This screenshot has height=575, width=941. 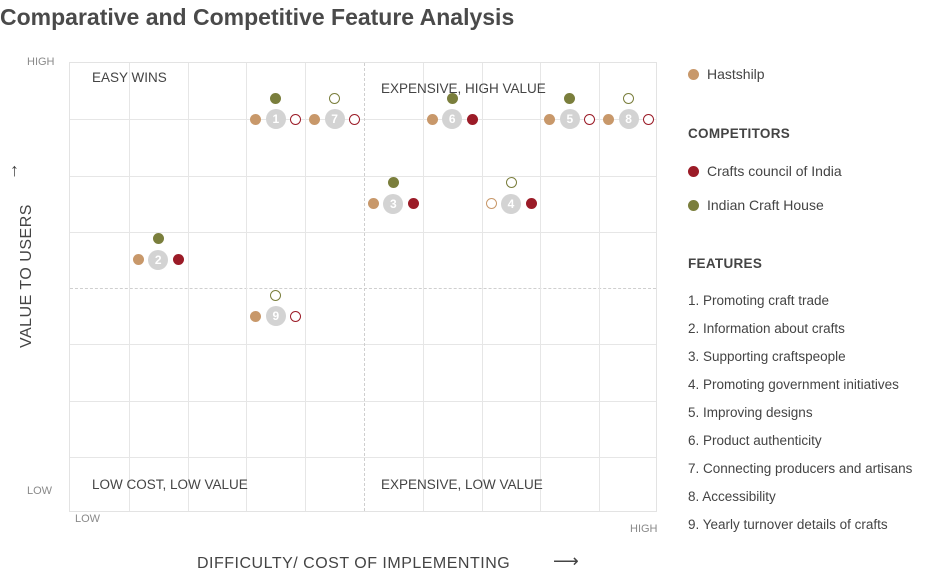 I want to click on feature-number-badge: 5, so click(x=569, y=119).